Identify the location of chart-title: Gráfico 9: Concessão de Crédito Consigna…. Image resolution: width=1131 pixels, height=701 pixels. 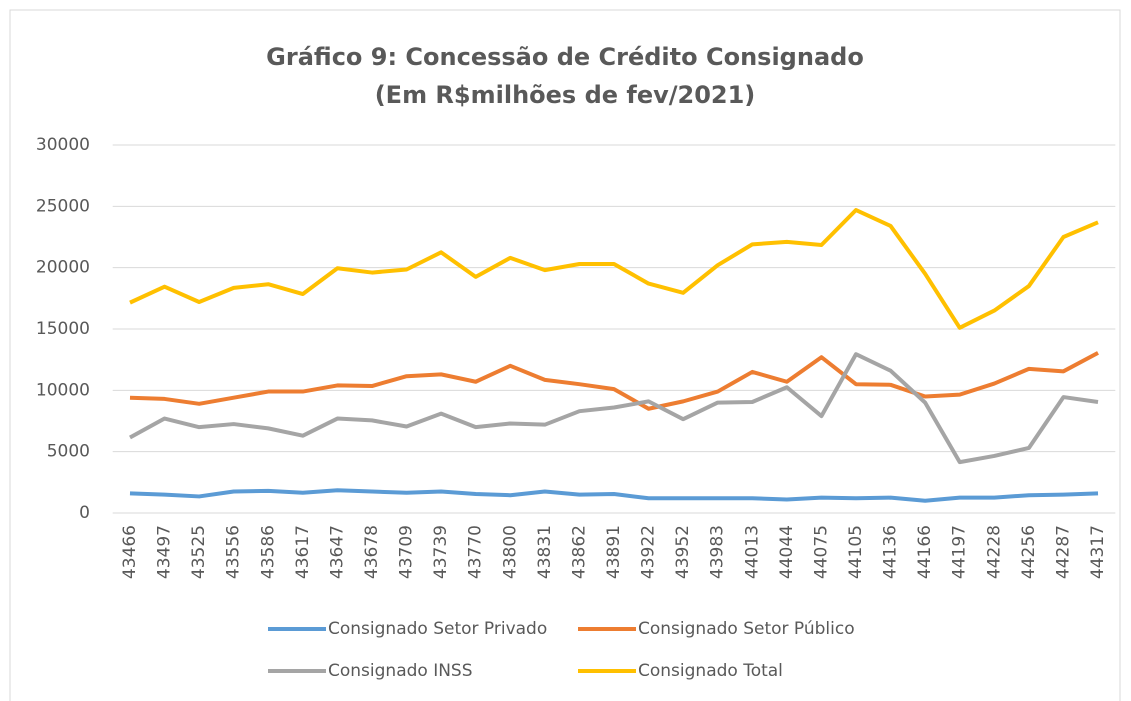
(565, 57).